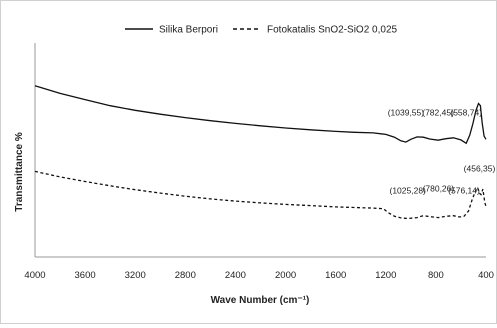 This screenshot has height=328, width=497. I want to click on peak-annotation-3: (1025,28), so click(408, 191).